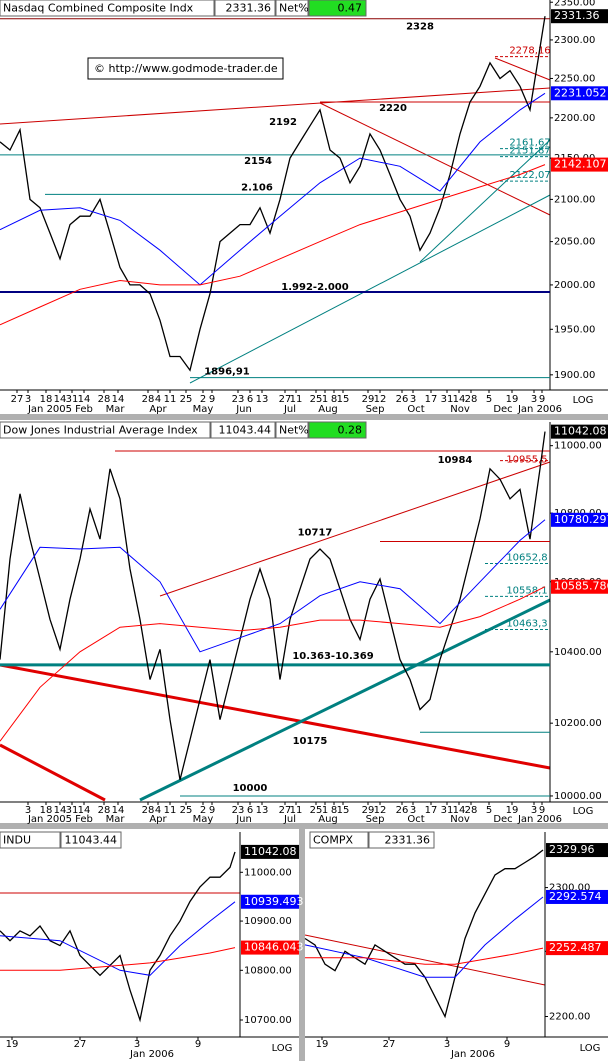  What do you see at coordinates (258, 161) in the screenshot?
I see `level-label: 2154` at bounding box center [258, 161].